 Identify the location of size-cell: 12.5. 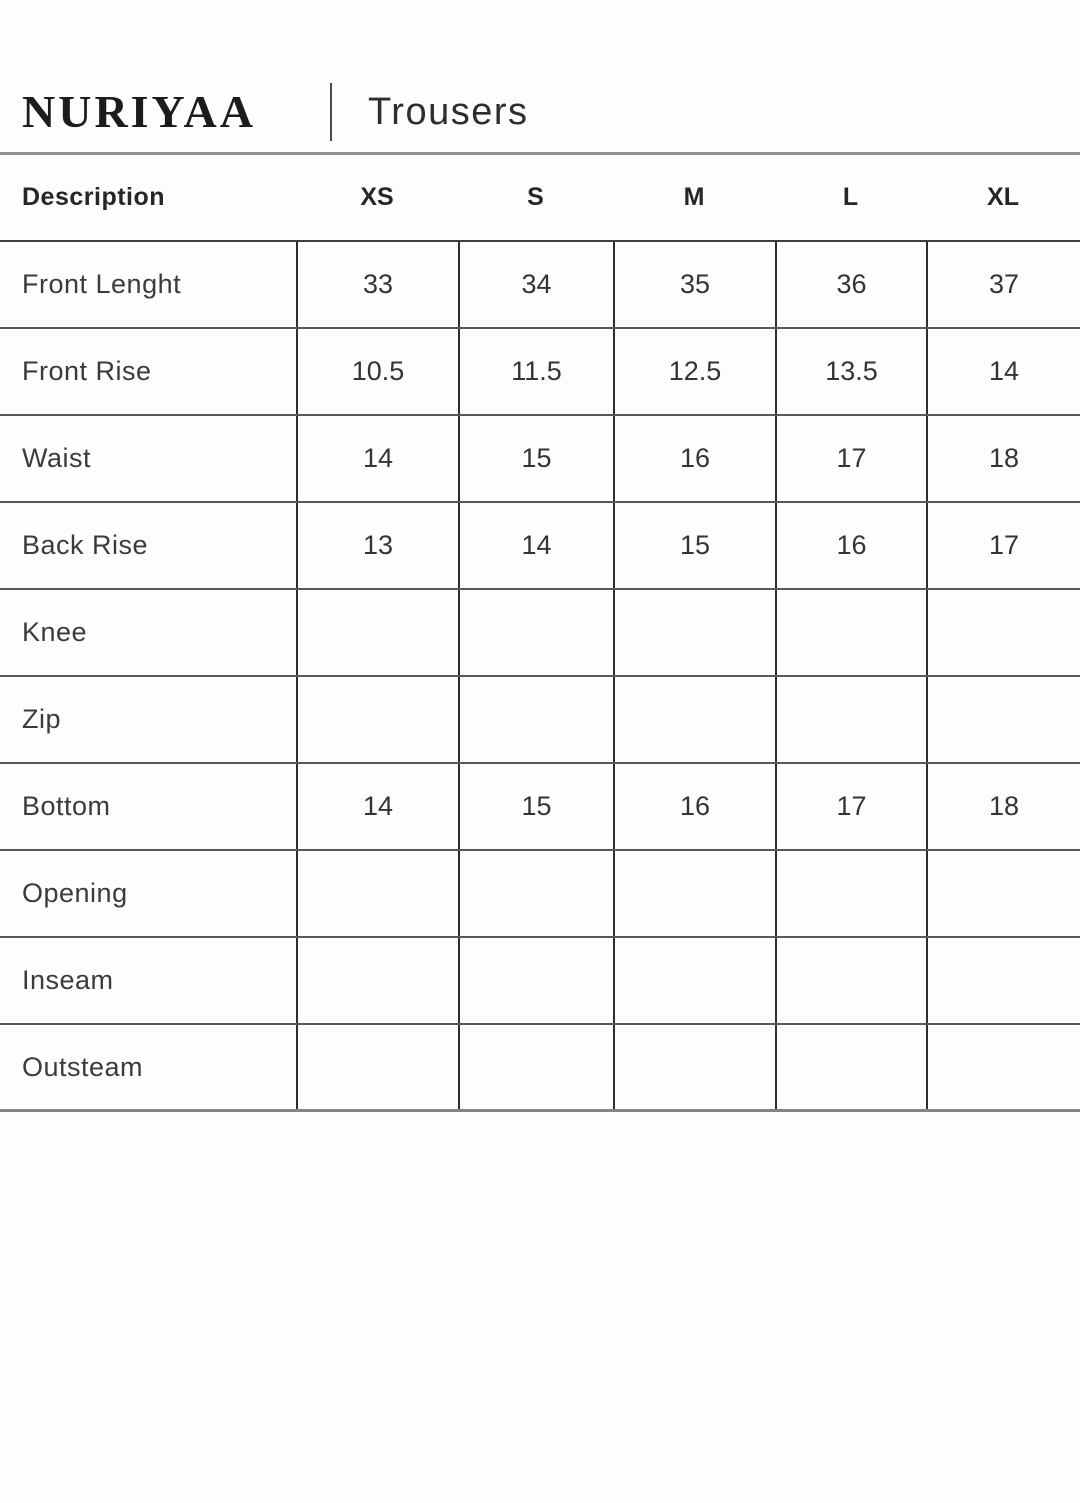
(694, 371).